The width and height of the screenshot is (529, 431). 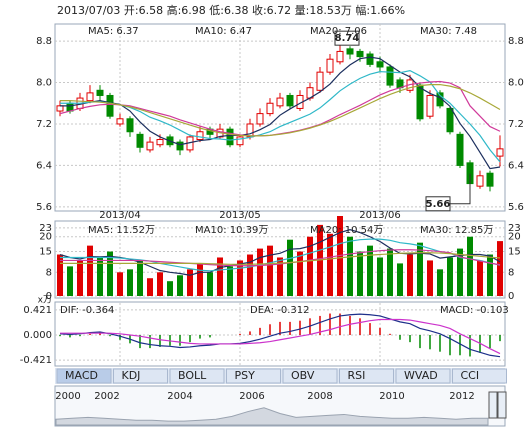 What do you see at coordinates (37, 335) in the screenshot?
I see `y-tick-label: 0.000` at bounding box center [37, 335].